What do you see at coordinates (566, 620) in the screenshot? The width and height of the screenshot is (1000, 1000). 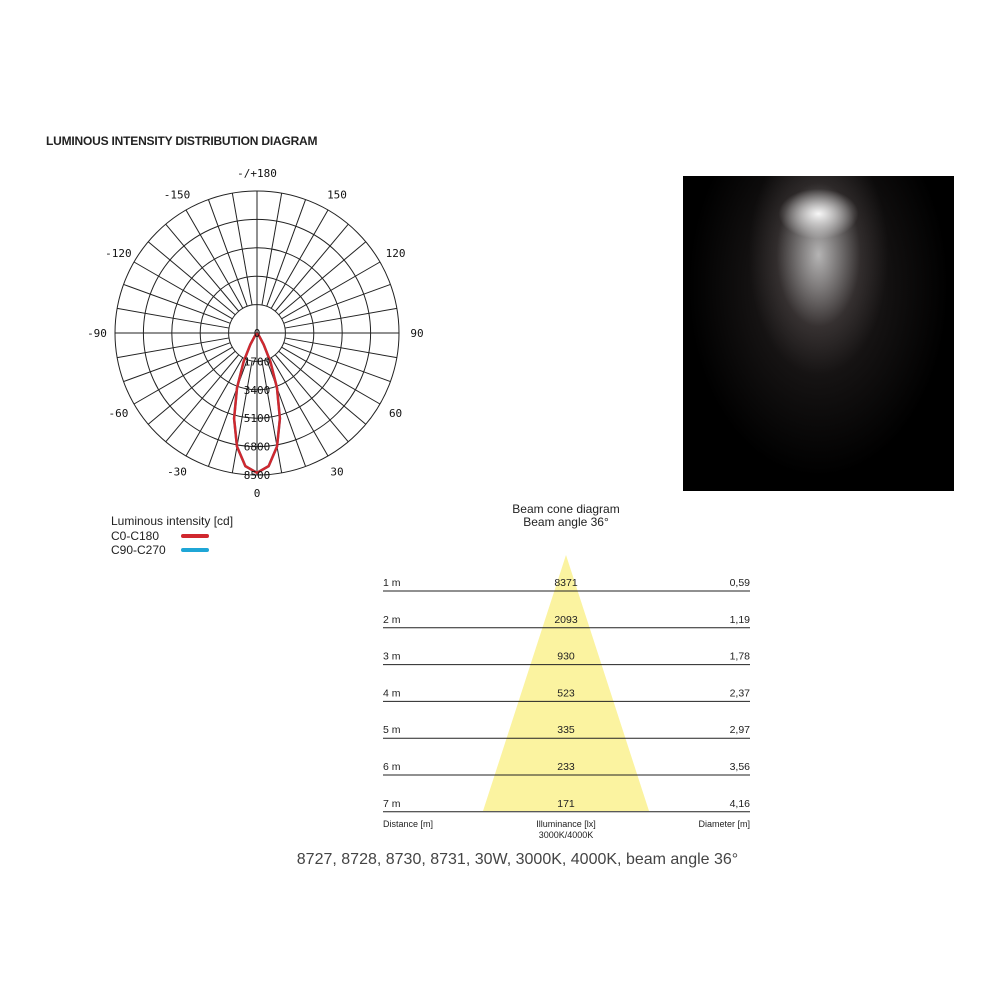 I see `illuminance-value: 2093` at bounding box center [566, 620].